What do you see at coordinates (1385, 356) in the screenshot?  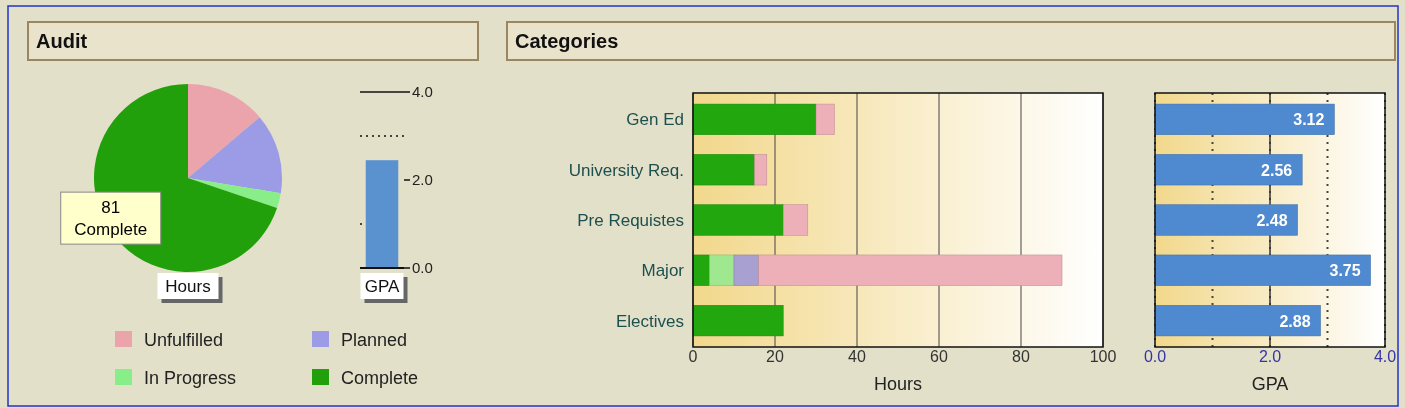 I see `x-tick-label: 4.0` at bounding box center [1385, 356].